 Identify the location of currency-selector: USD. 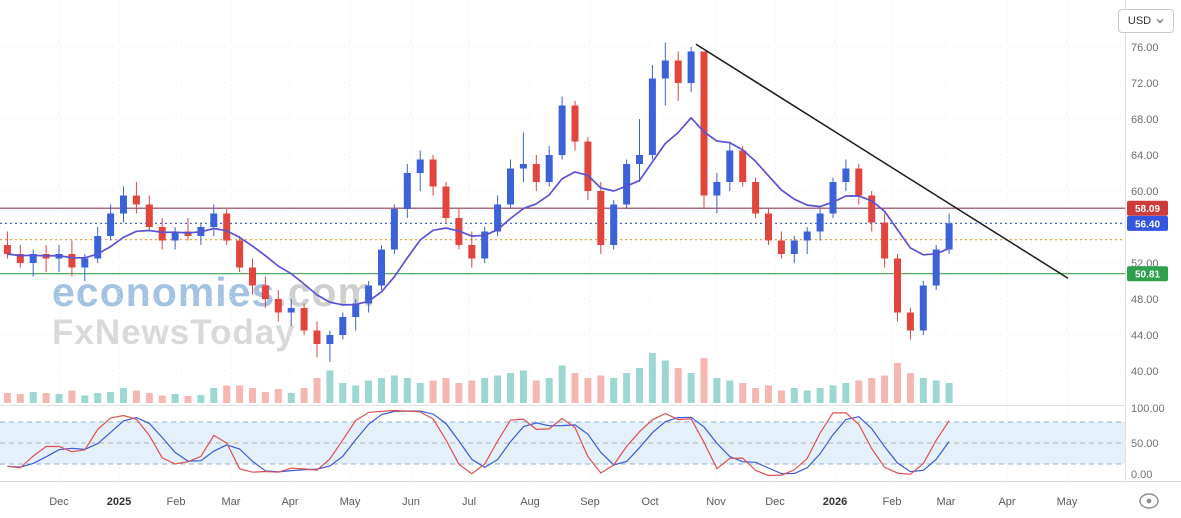
(1146, 21).